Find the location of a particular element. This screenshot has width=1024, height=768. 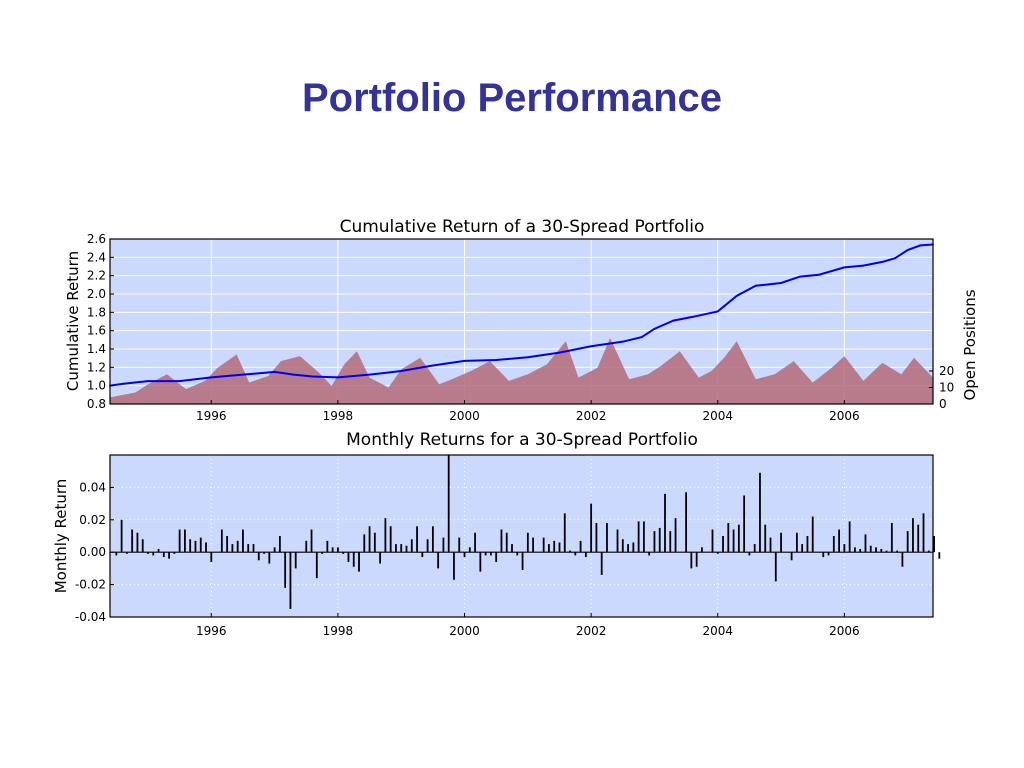

y-tick-label: 1.2 is located at coordinates (96, 367).